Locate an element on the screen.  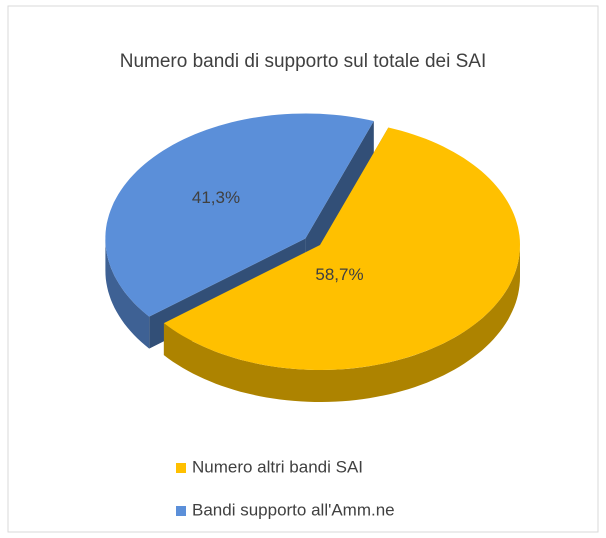
data-label: 41,3% is located at coordinates (216, 197).